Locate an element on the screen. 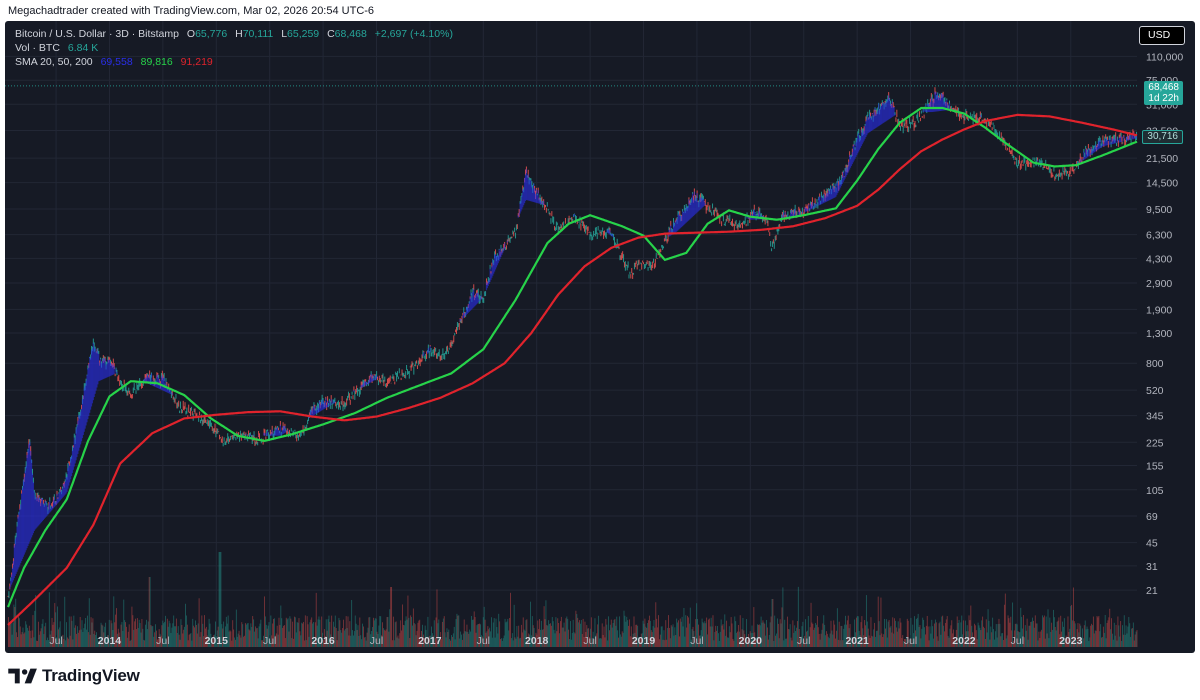 The width and height of the screenshot is (1200, 700). y-tick-label: 9,500 is located at coordinates (1159, 210).